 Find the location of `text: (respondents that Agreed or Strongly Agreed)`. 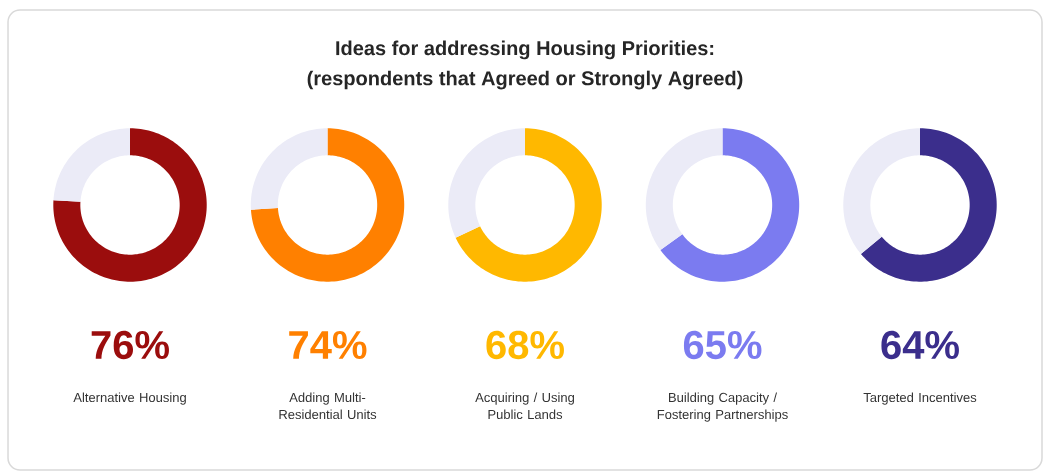

text: (respondents that Agreed or Strongly Agreed) is located at coordinates (525, 80).